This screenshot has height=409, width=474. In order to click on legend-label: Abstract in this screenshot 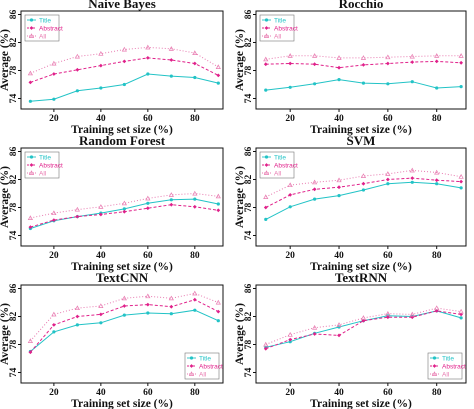, I will do `click(51, 165)`.